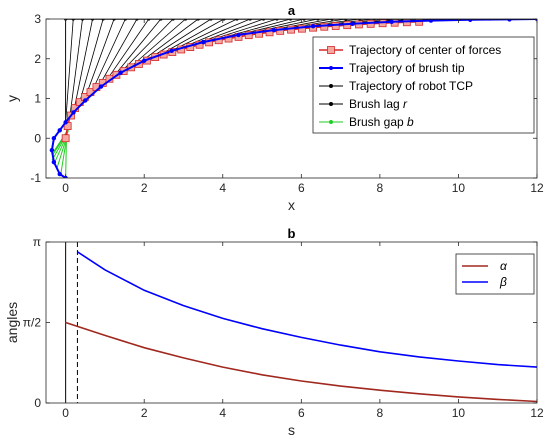 The width and height of the screenshot is (550, 448). I want to click on x-axis-label: s, so click(291, 430).